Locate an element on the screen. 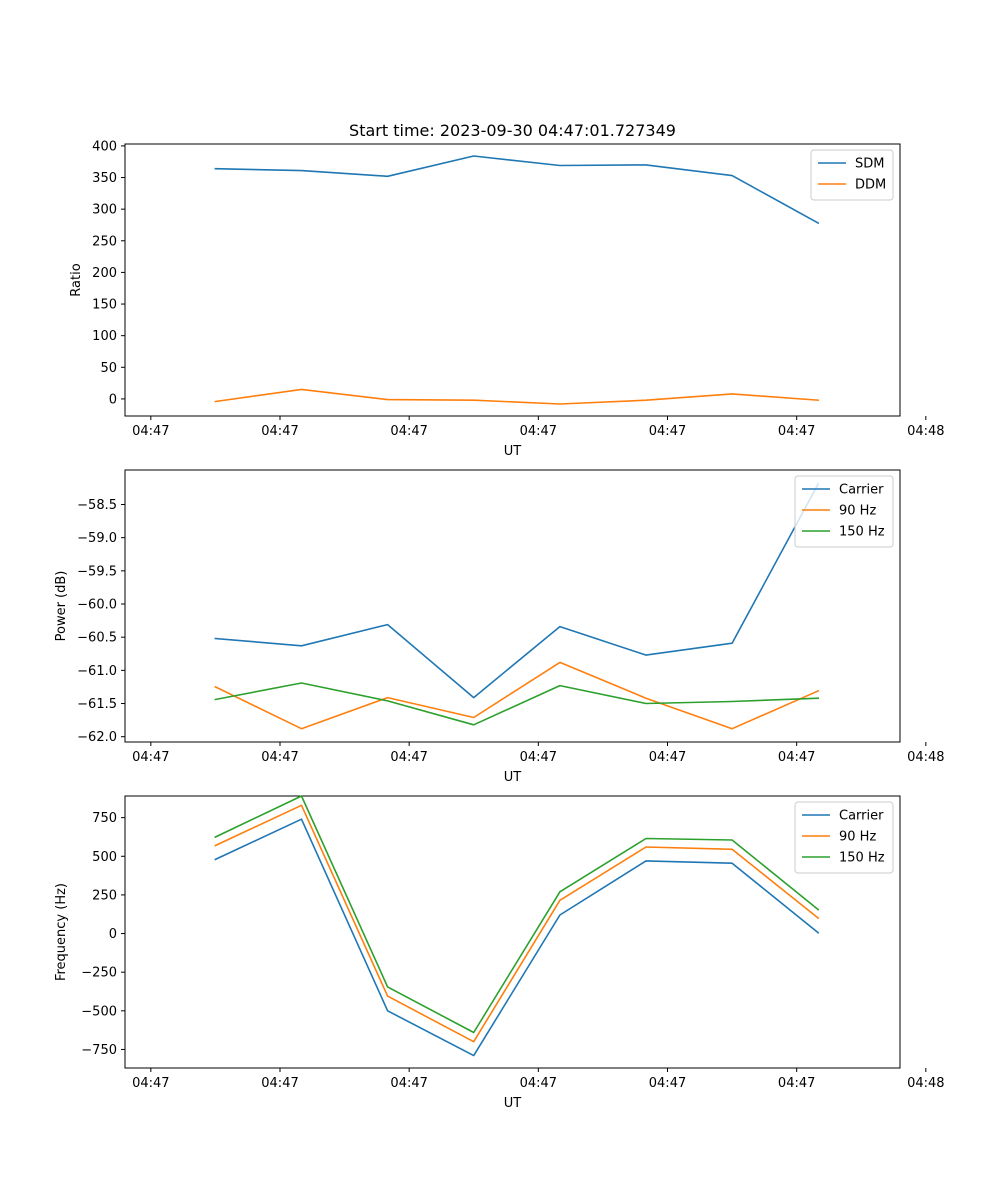 Image resolution: width=1000 pixels, height=1200 pixels. y-axis-label: Ratio is located at coordinates (76, 279).